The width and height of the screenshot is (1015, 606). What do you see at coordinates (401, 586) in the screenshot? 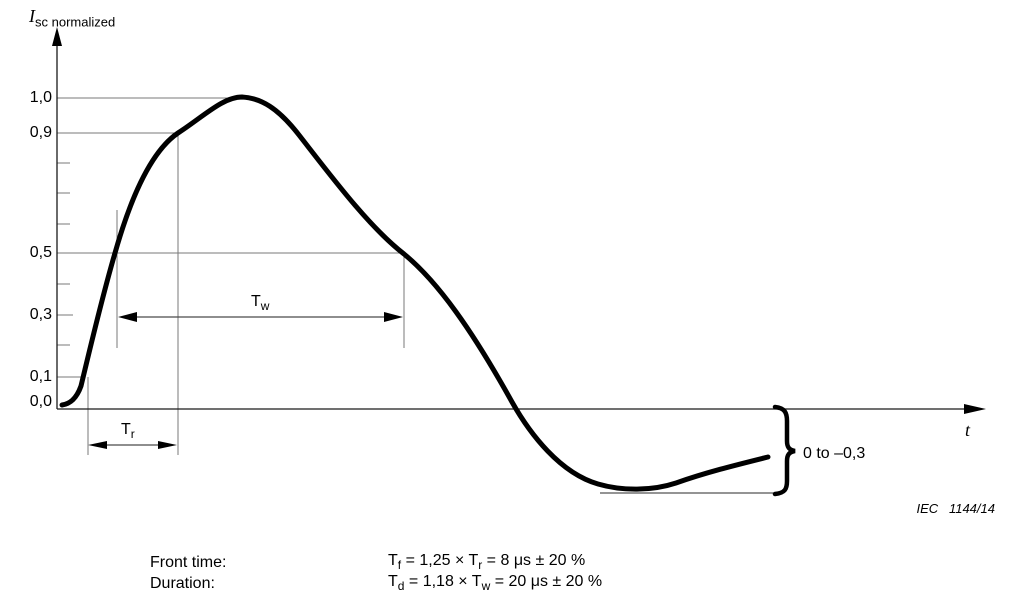
I see `duration-sub1: d` at bounding box center [401, 586].